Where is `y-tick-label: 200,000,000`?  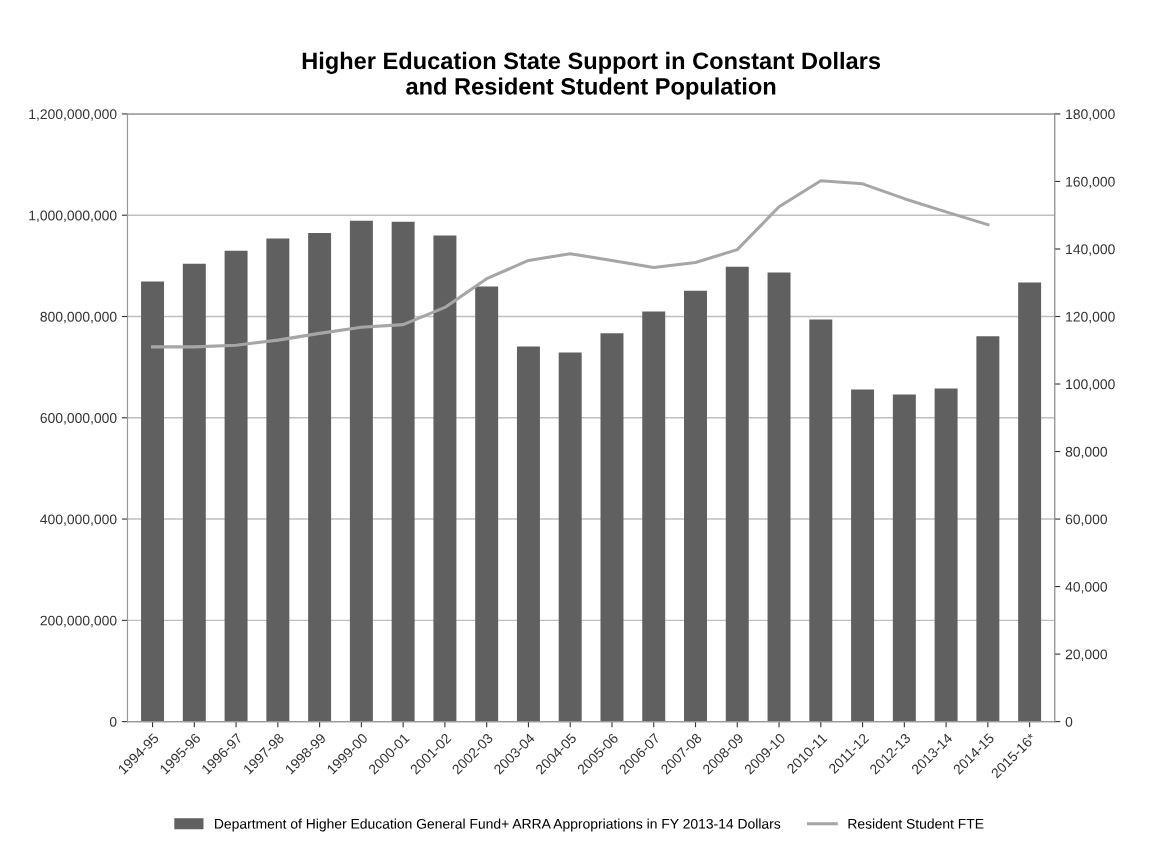
y-tick-label: 200,000,000 is located at coordinates (78, 621).